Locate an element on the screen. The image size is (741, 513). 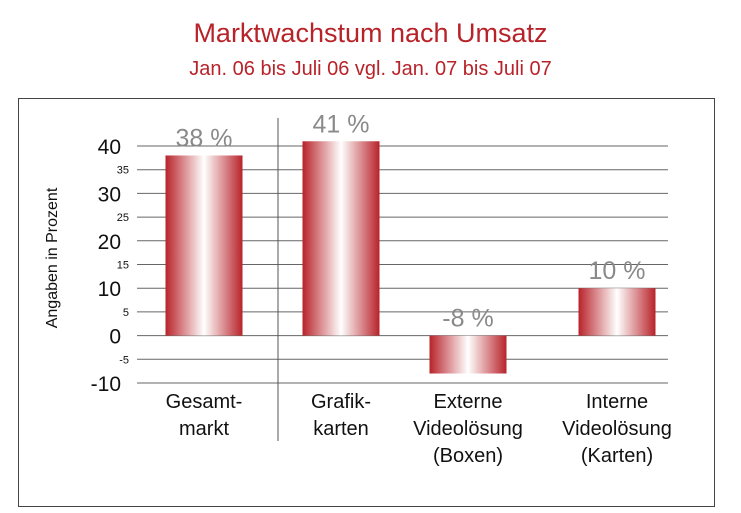
y-axis-label: Angaben in Prozent is located at coordinates (52, 257).